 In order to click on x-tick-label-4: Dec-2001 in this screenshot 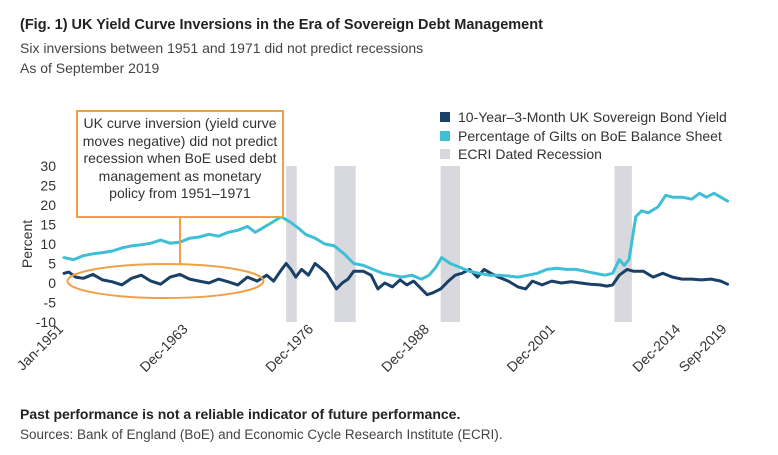, I will do `click(530, 348)`.